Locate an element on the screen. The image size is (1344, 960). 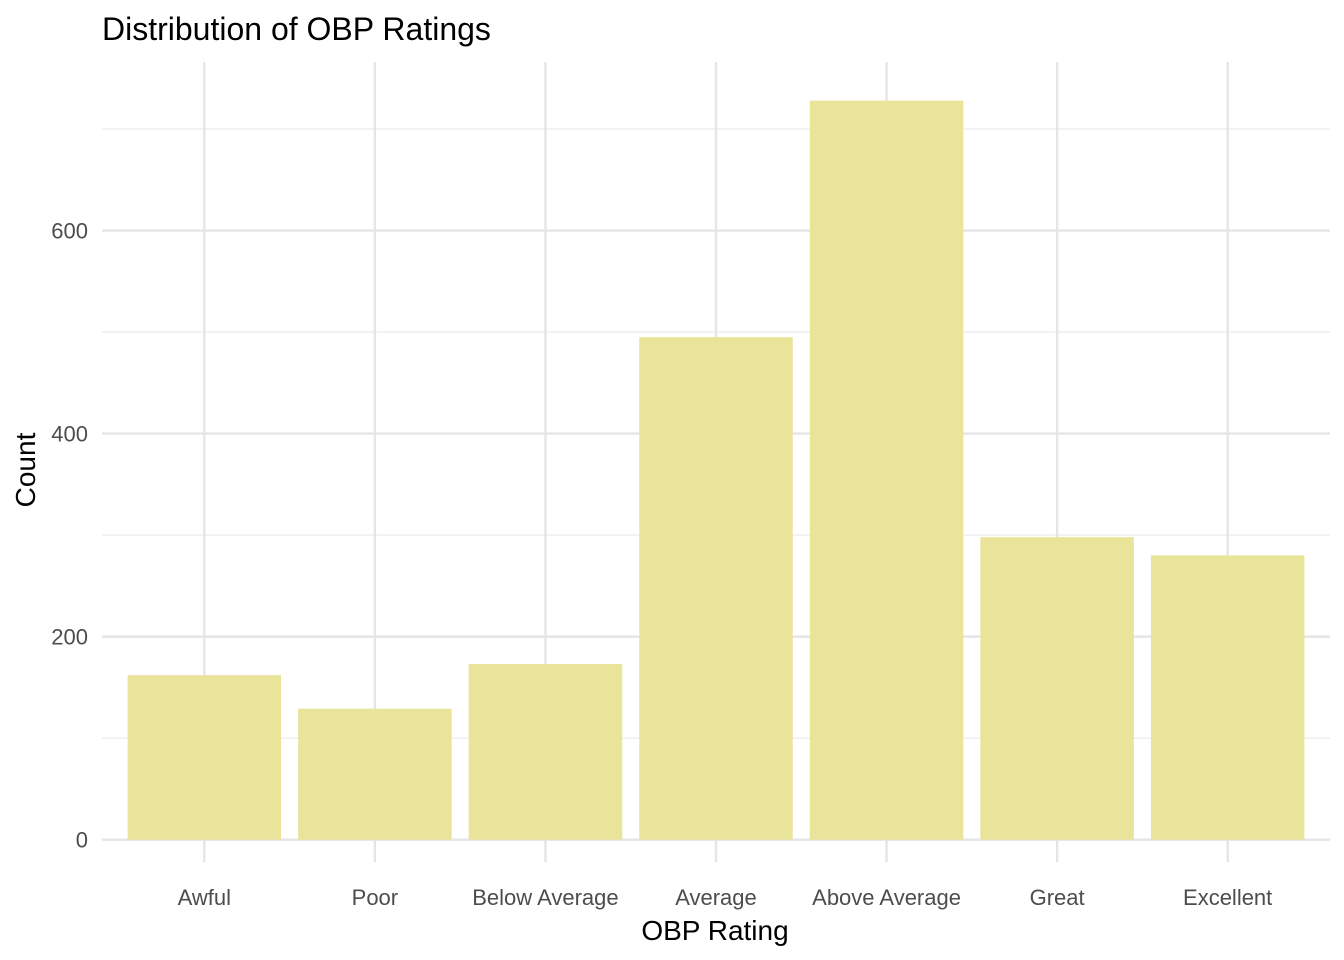
x-axis-title: OBP Rating is located at coordinates (714, 930).